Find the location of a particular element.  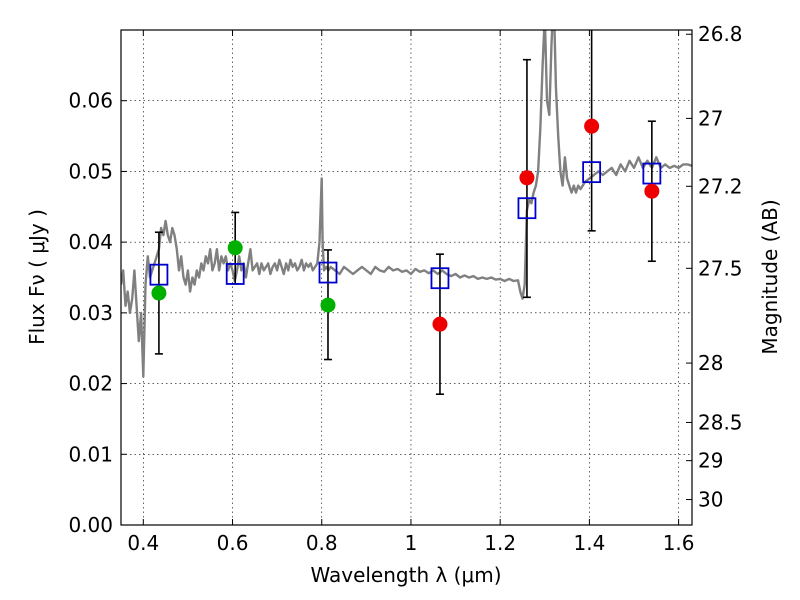

right-tick-label: 27.5 is located at coordinates (720, 268).